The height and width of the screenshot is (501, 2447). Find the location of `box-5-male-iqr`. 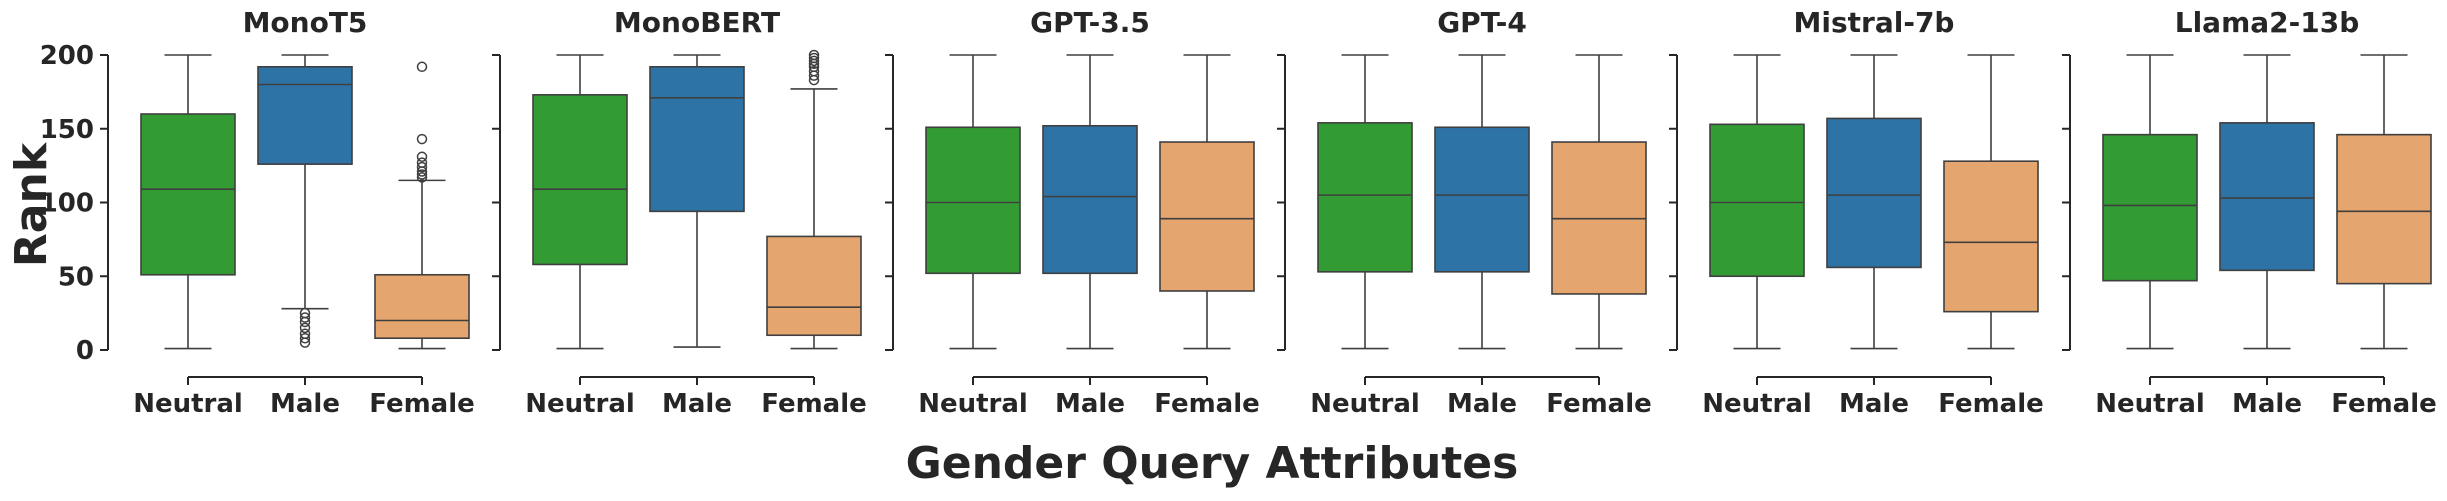

box-5-male-iqr is located at coordinates (2267, 197).